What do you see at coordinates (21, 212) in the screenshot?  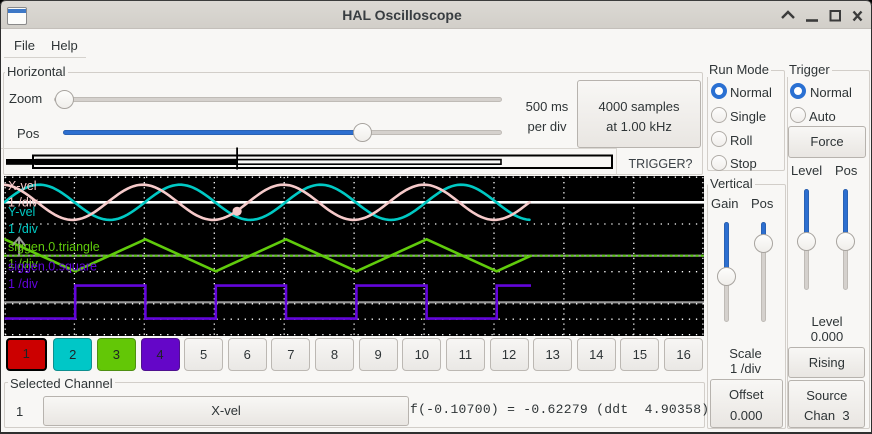 I see `svg-text: Y-vel` at bounding box center [21, 212].